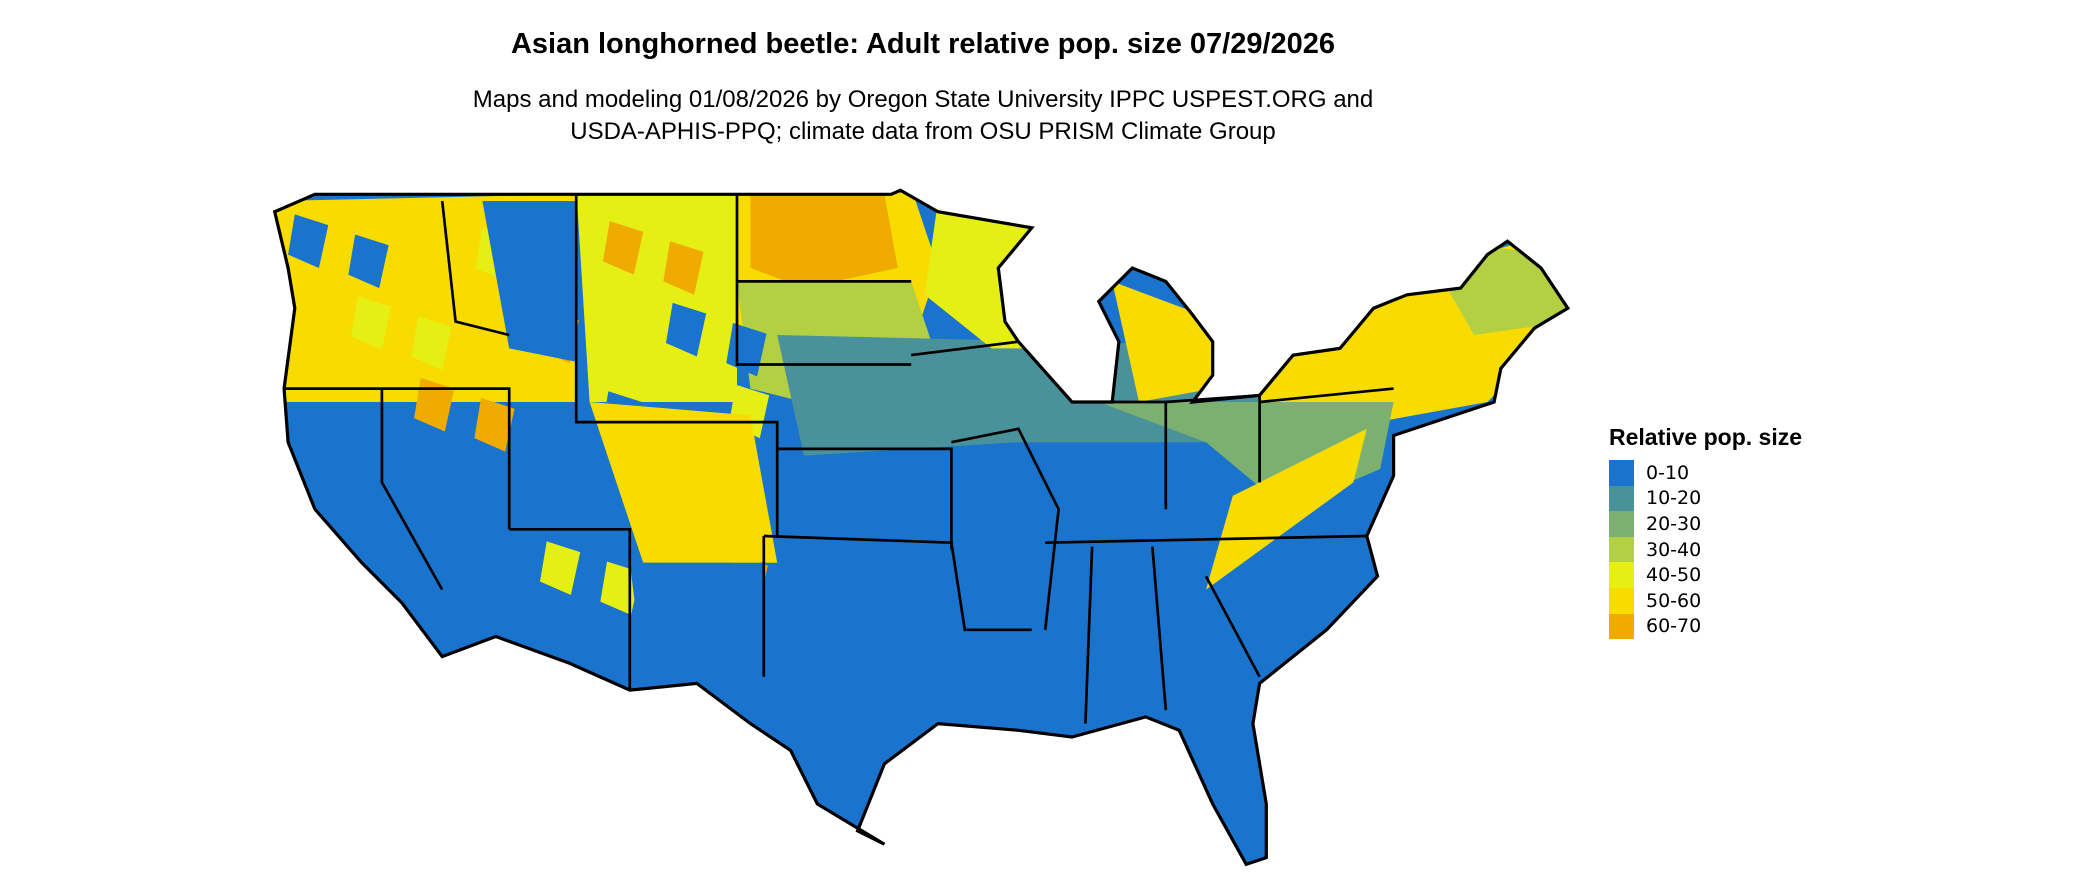 The image size is (2100, 892). I want to click on legend-item: 40-50, so click(1705, 575).